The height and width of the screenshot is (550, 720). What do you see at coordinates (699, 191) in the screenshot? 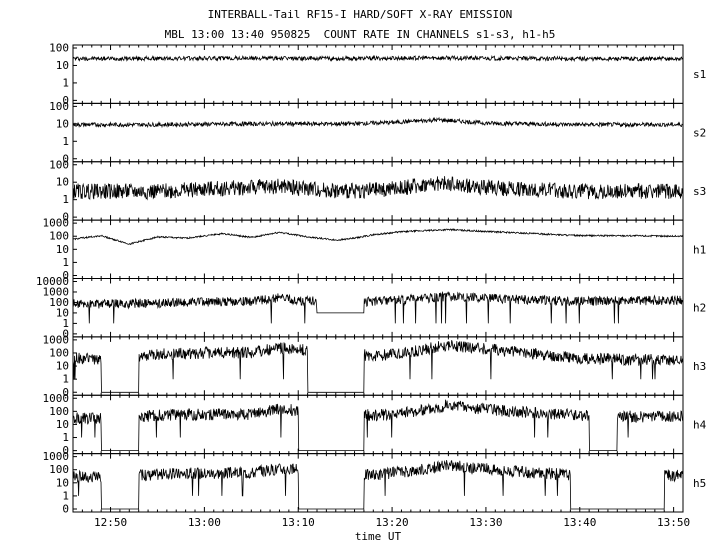
I see `series-label-s3: s3` at bounding box center [699, 191].